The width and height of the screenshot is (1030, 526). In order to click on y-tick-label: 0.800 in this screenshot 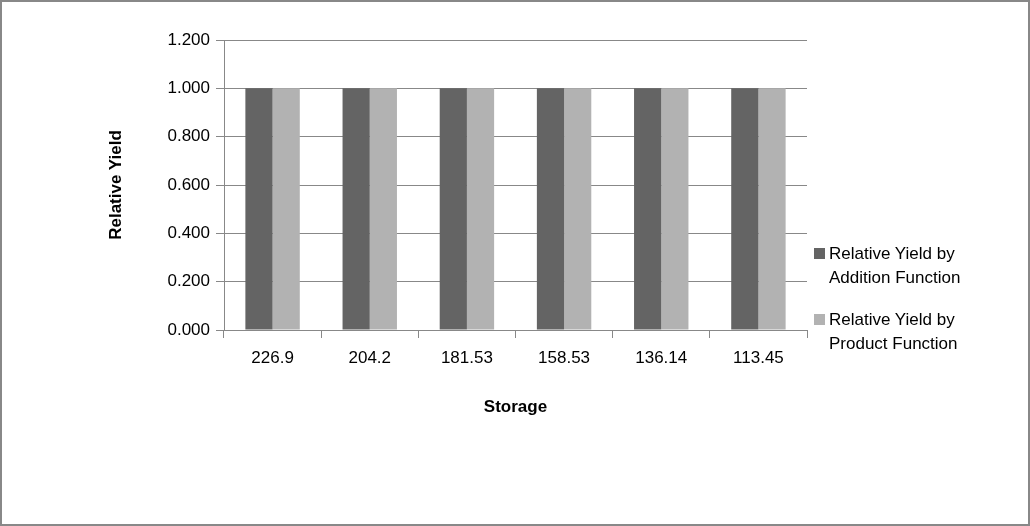, I will do `click(188, 136)`.